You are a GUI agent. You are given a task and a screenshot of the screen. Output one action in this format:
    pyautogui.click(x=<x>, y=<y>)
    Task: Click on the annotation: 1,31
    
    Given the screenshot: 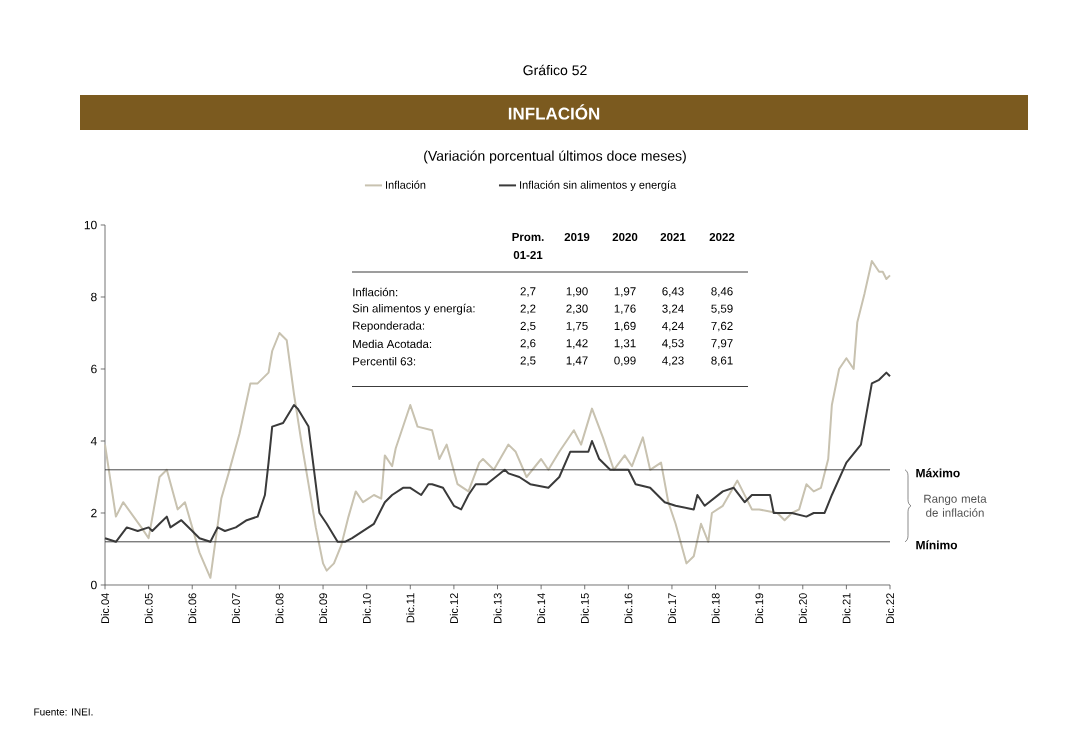 What is the action you would take?
    pyautogui.click(x=625, y=344)
    